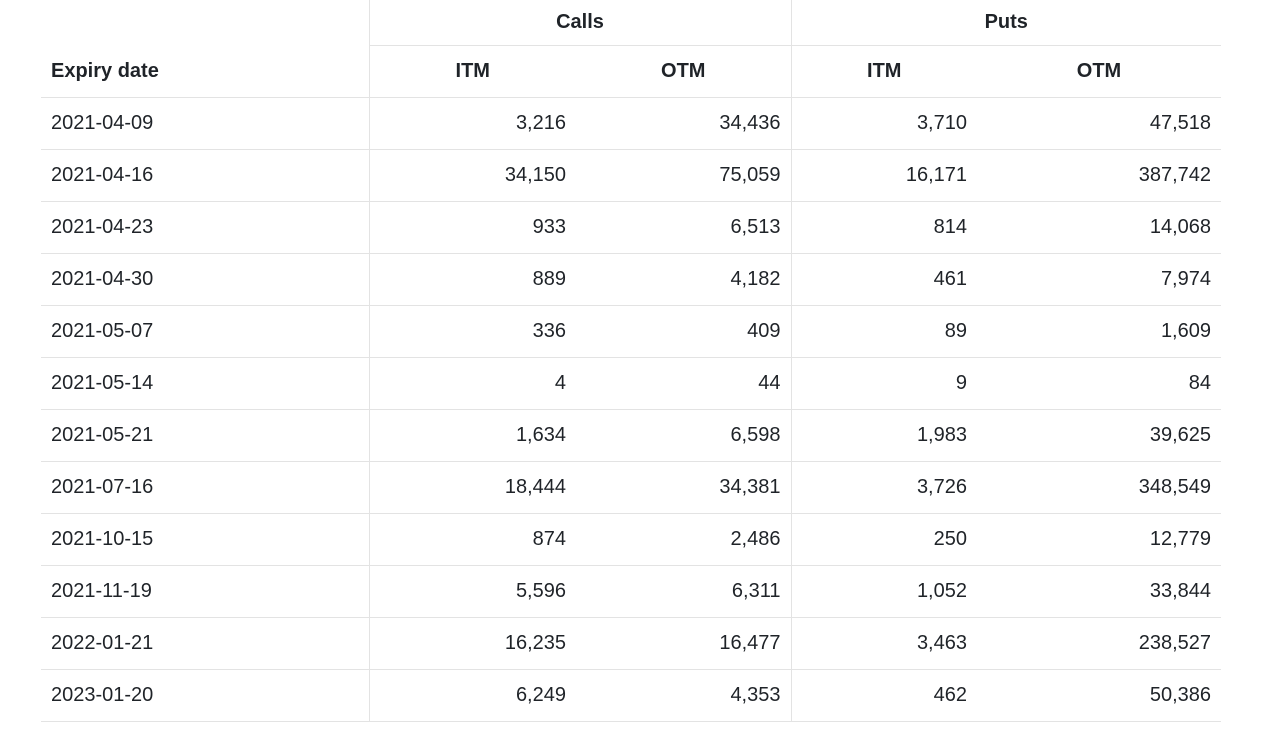  What do you see at coordinates (472, 435) in the screenshot?
I see `cell-calls-itm: 1,634` at bounding box center [472, 435].